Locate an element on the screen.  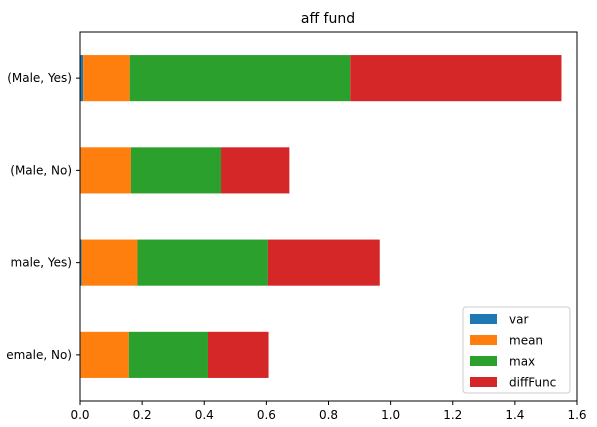
legend-label-mean: mean is located at coordinates (526, 341).